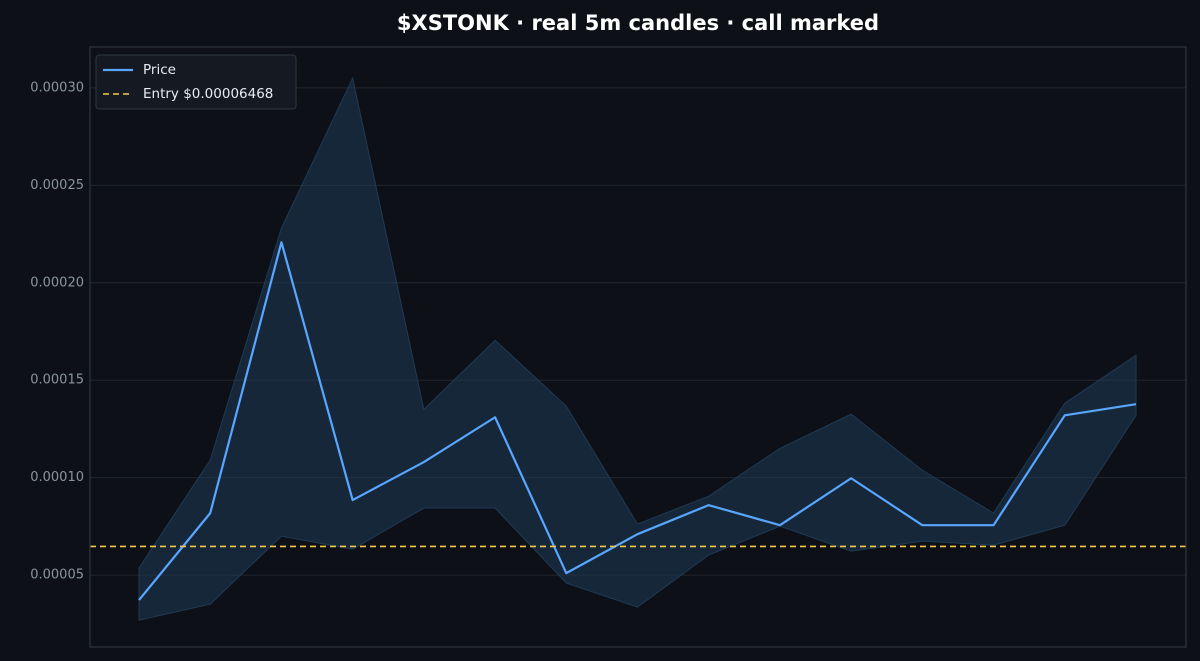 The image size is (1200, 661). I want to click on y-tick-label: 0.00015, so click(57, 380).